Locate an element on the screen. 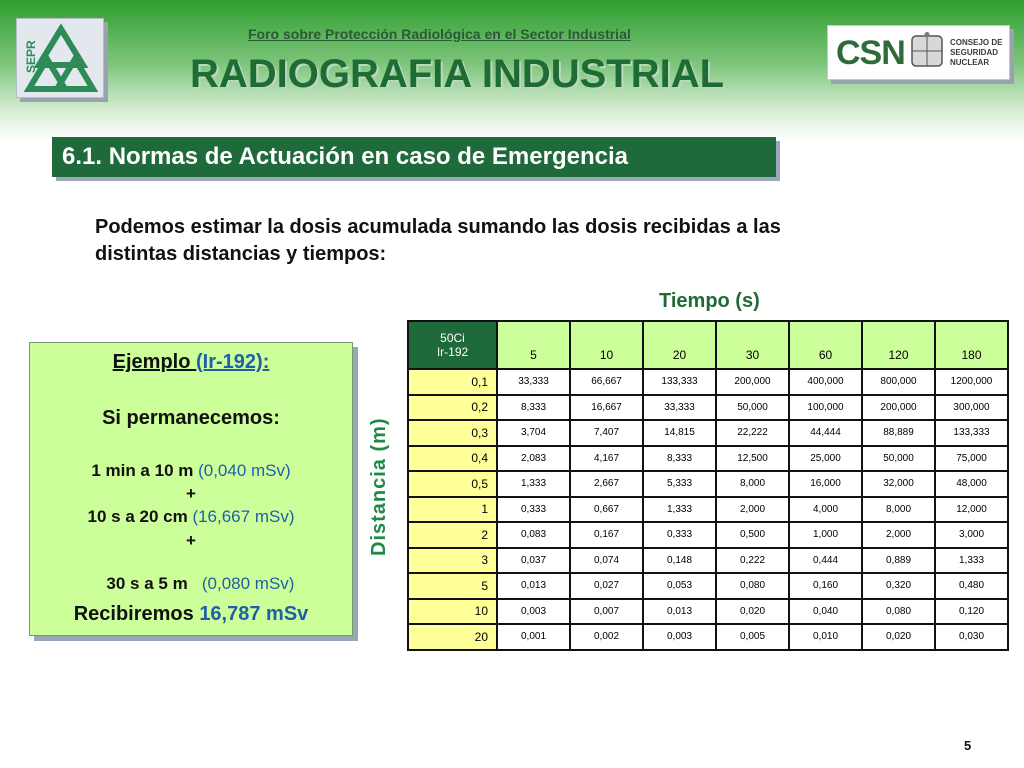 This screenshot has width=1024, height=768. page-number: 5 is located at coordinates (968, 745).